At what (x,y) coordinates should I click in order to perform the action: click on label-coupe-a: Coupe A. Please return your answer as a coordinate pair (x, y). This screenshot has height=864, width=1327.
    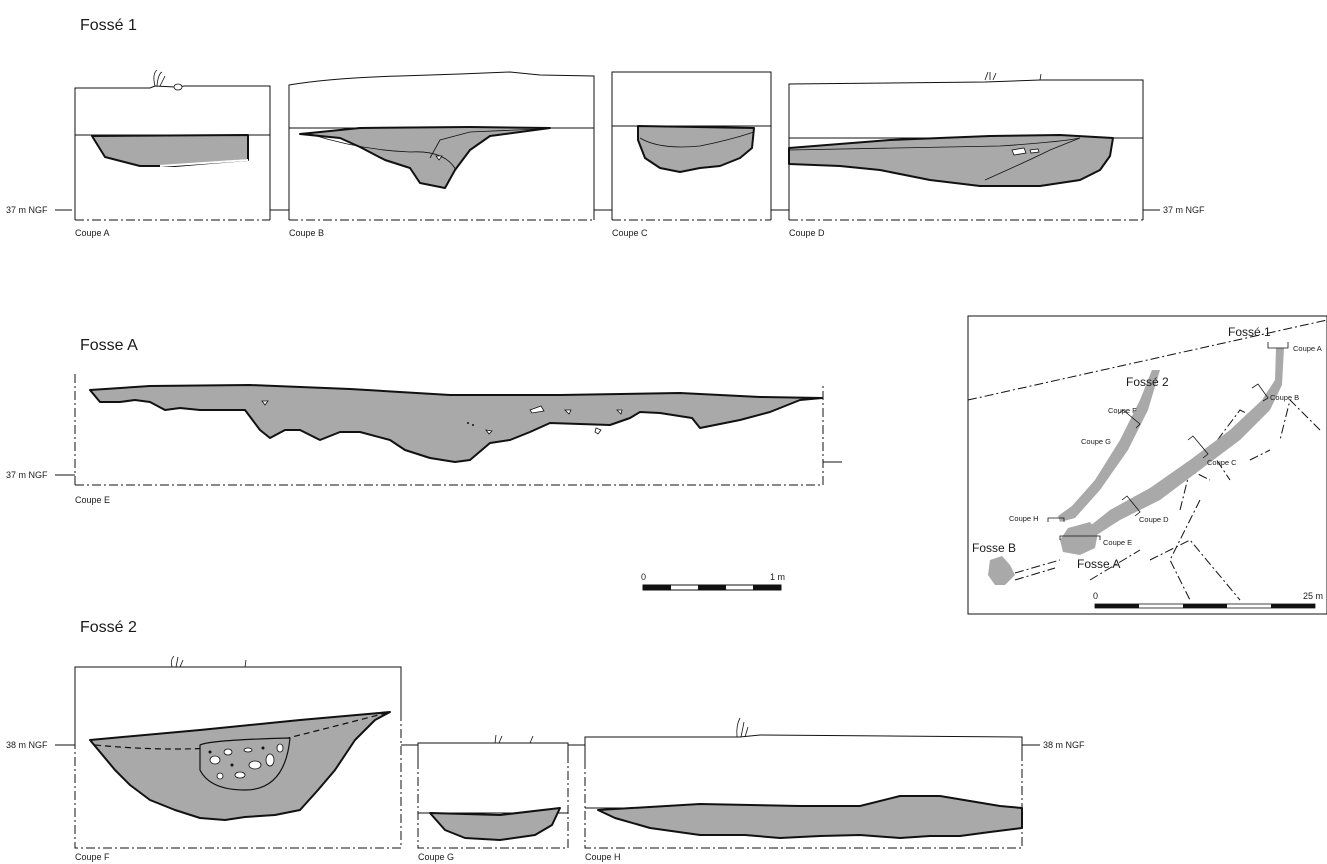
    Looking at the image, I should click on (92, 233).